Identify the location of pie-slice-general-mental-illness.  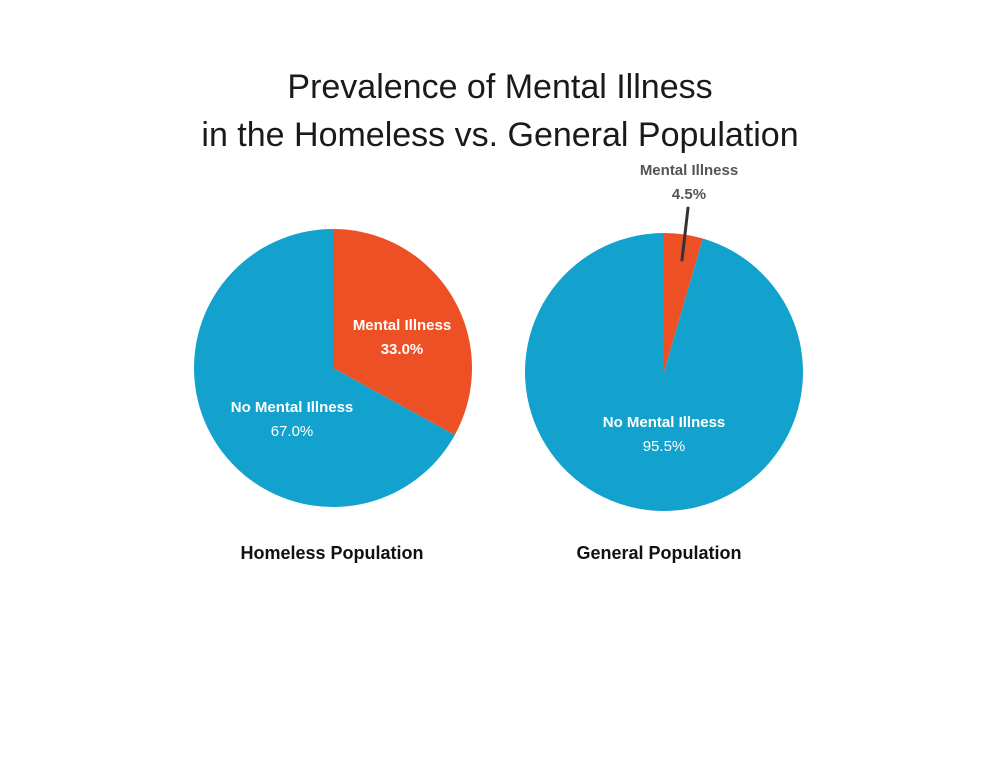
(683, 302).